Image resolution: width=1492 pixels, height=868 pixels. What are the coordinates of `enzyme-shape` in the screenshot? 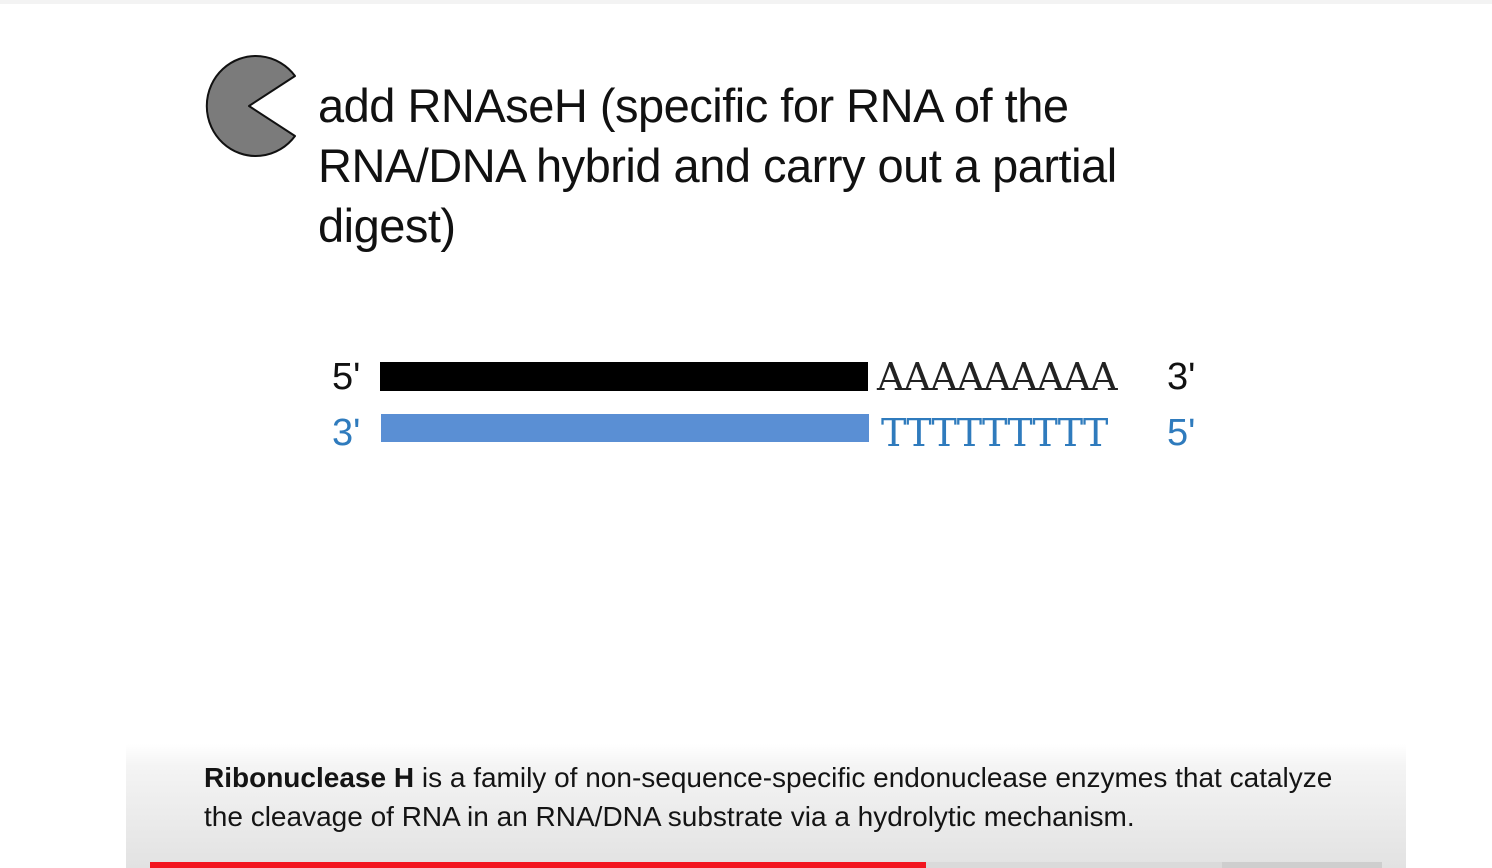 It's located at (250, 106).